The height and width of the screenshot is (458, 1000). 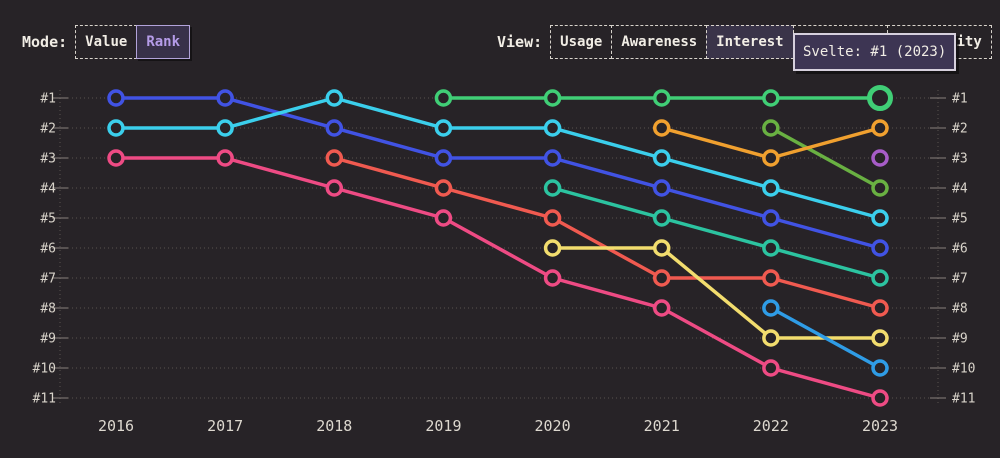 I want to click on data-point-salmon-2018, so click(x=334, y=158).